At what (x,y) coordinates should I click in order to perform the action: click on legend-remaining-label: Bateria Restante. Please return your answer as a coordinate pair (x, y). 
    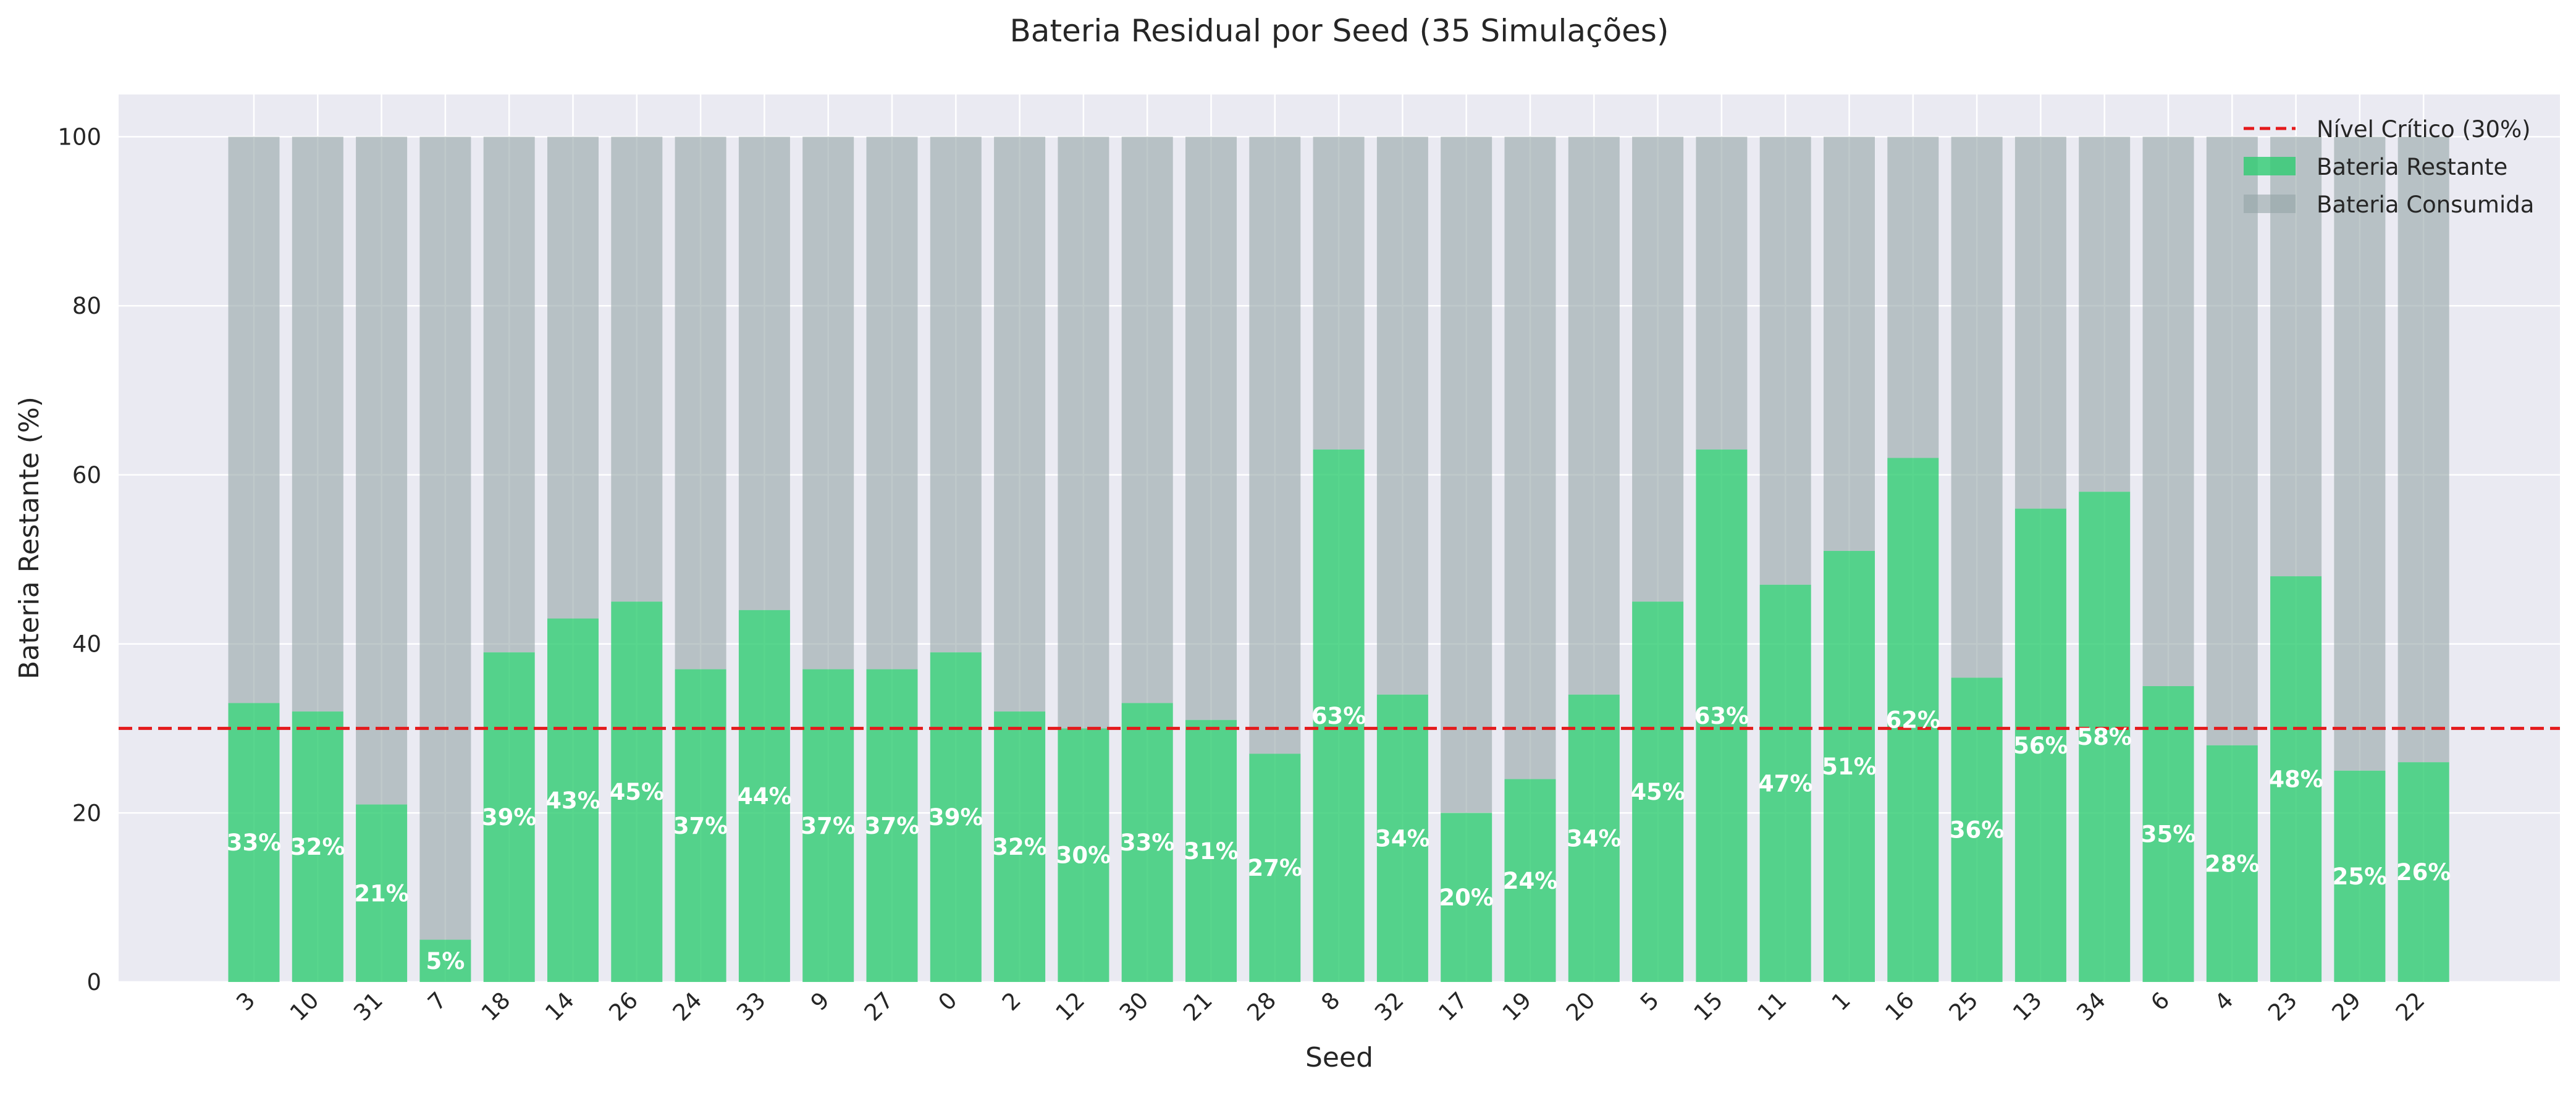
    Looking at the image, I should click on (2412, 167).